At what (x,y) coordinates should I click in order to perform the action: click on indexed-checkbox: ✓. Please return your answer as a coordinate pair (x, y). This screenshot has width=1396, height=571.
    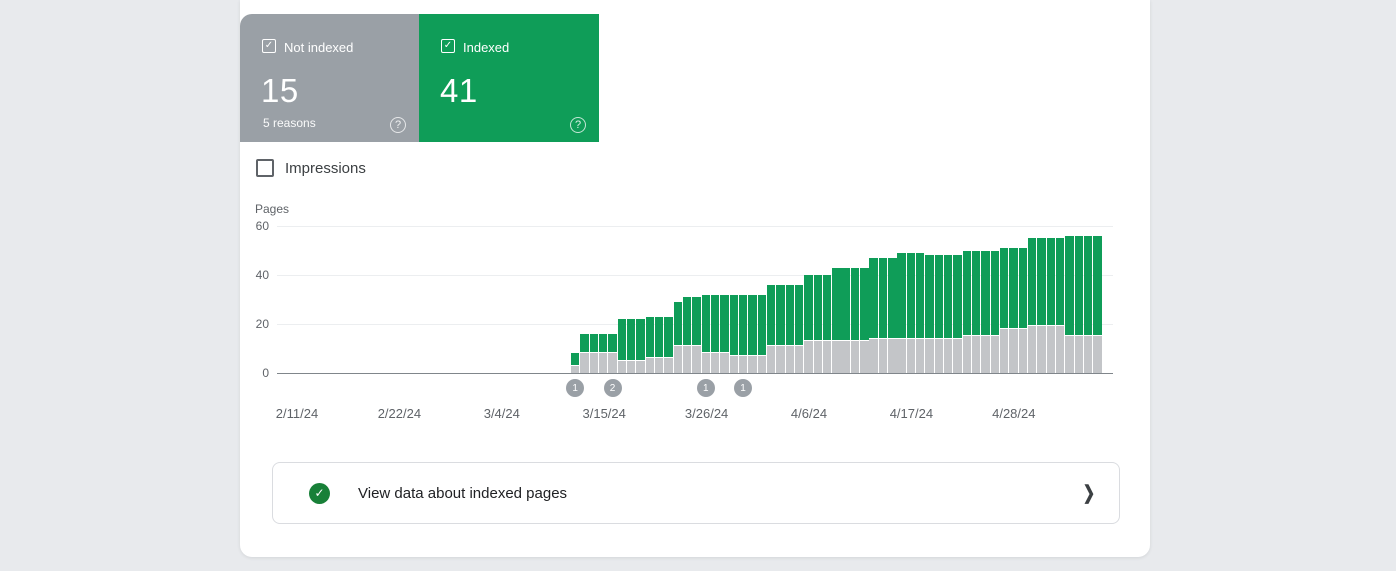
    Looking at the image, I should click on (448, 46).